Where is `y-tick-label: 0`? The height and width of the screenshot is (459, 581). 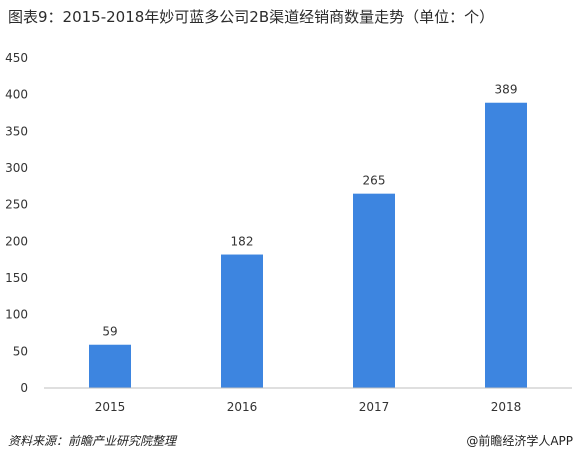 y-tick-label: 0 is located at coordinates (24, 388).